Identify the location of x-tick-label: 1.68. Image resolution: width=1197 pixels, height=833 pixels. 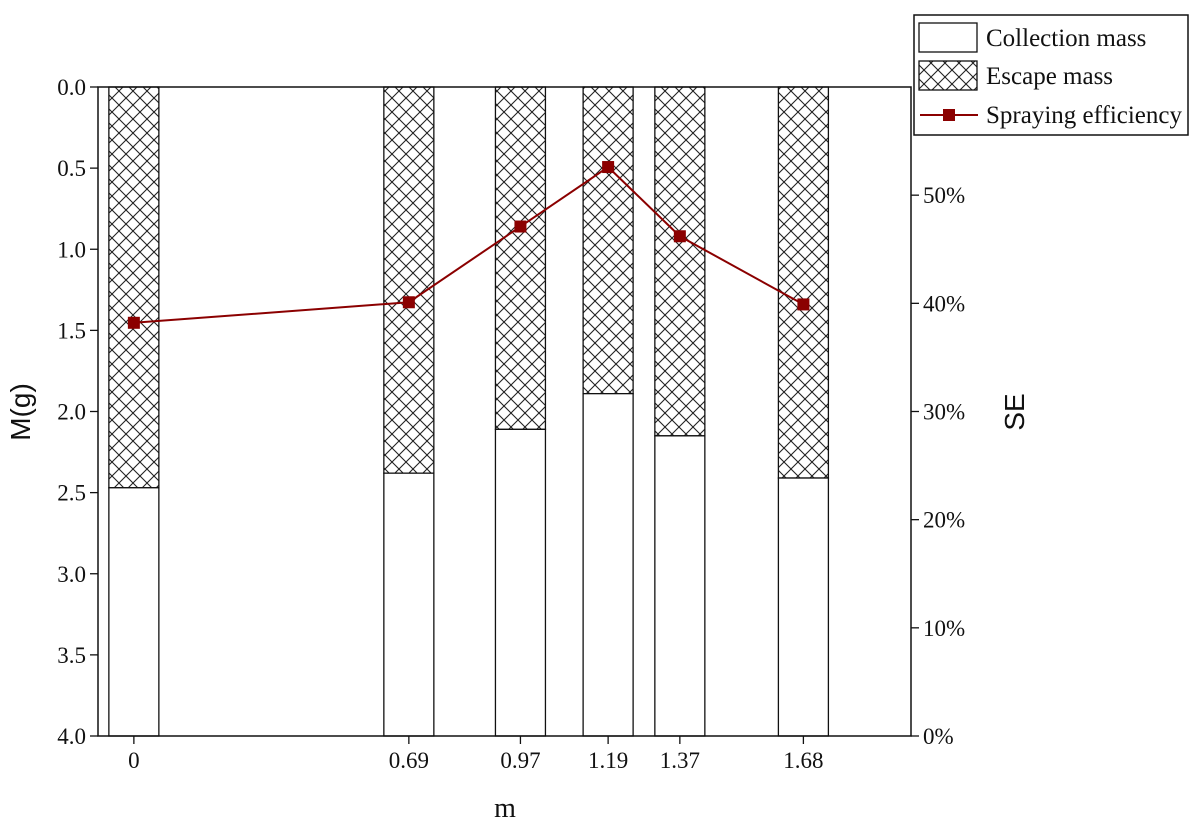
(803, 760).